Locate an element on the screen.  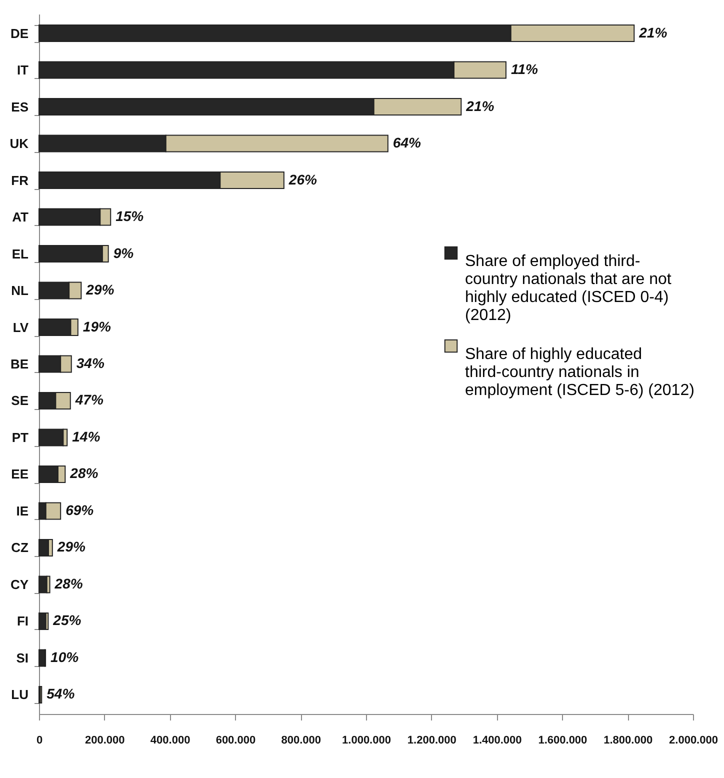
x-tick-label: 1.200.000 is located at coordinates (431, 740).